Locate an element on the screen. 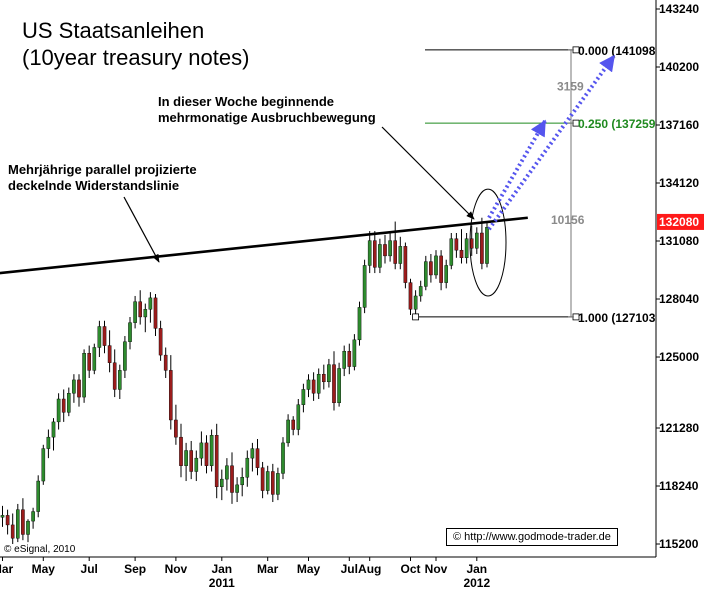 This screenshot has width=704, height=596. source-link: © http://www.godmode-trader.de is located at coordinates (532, 537).